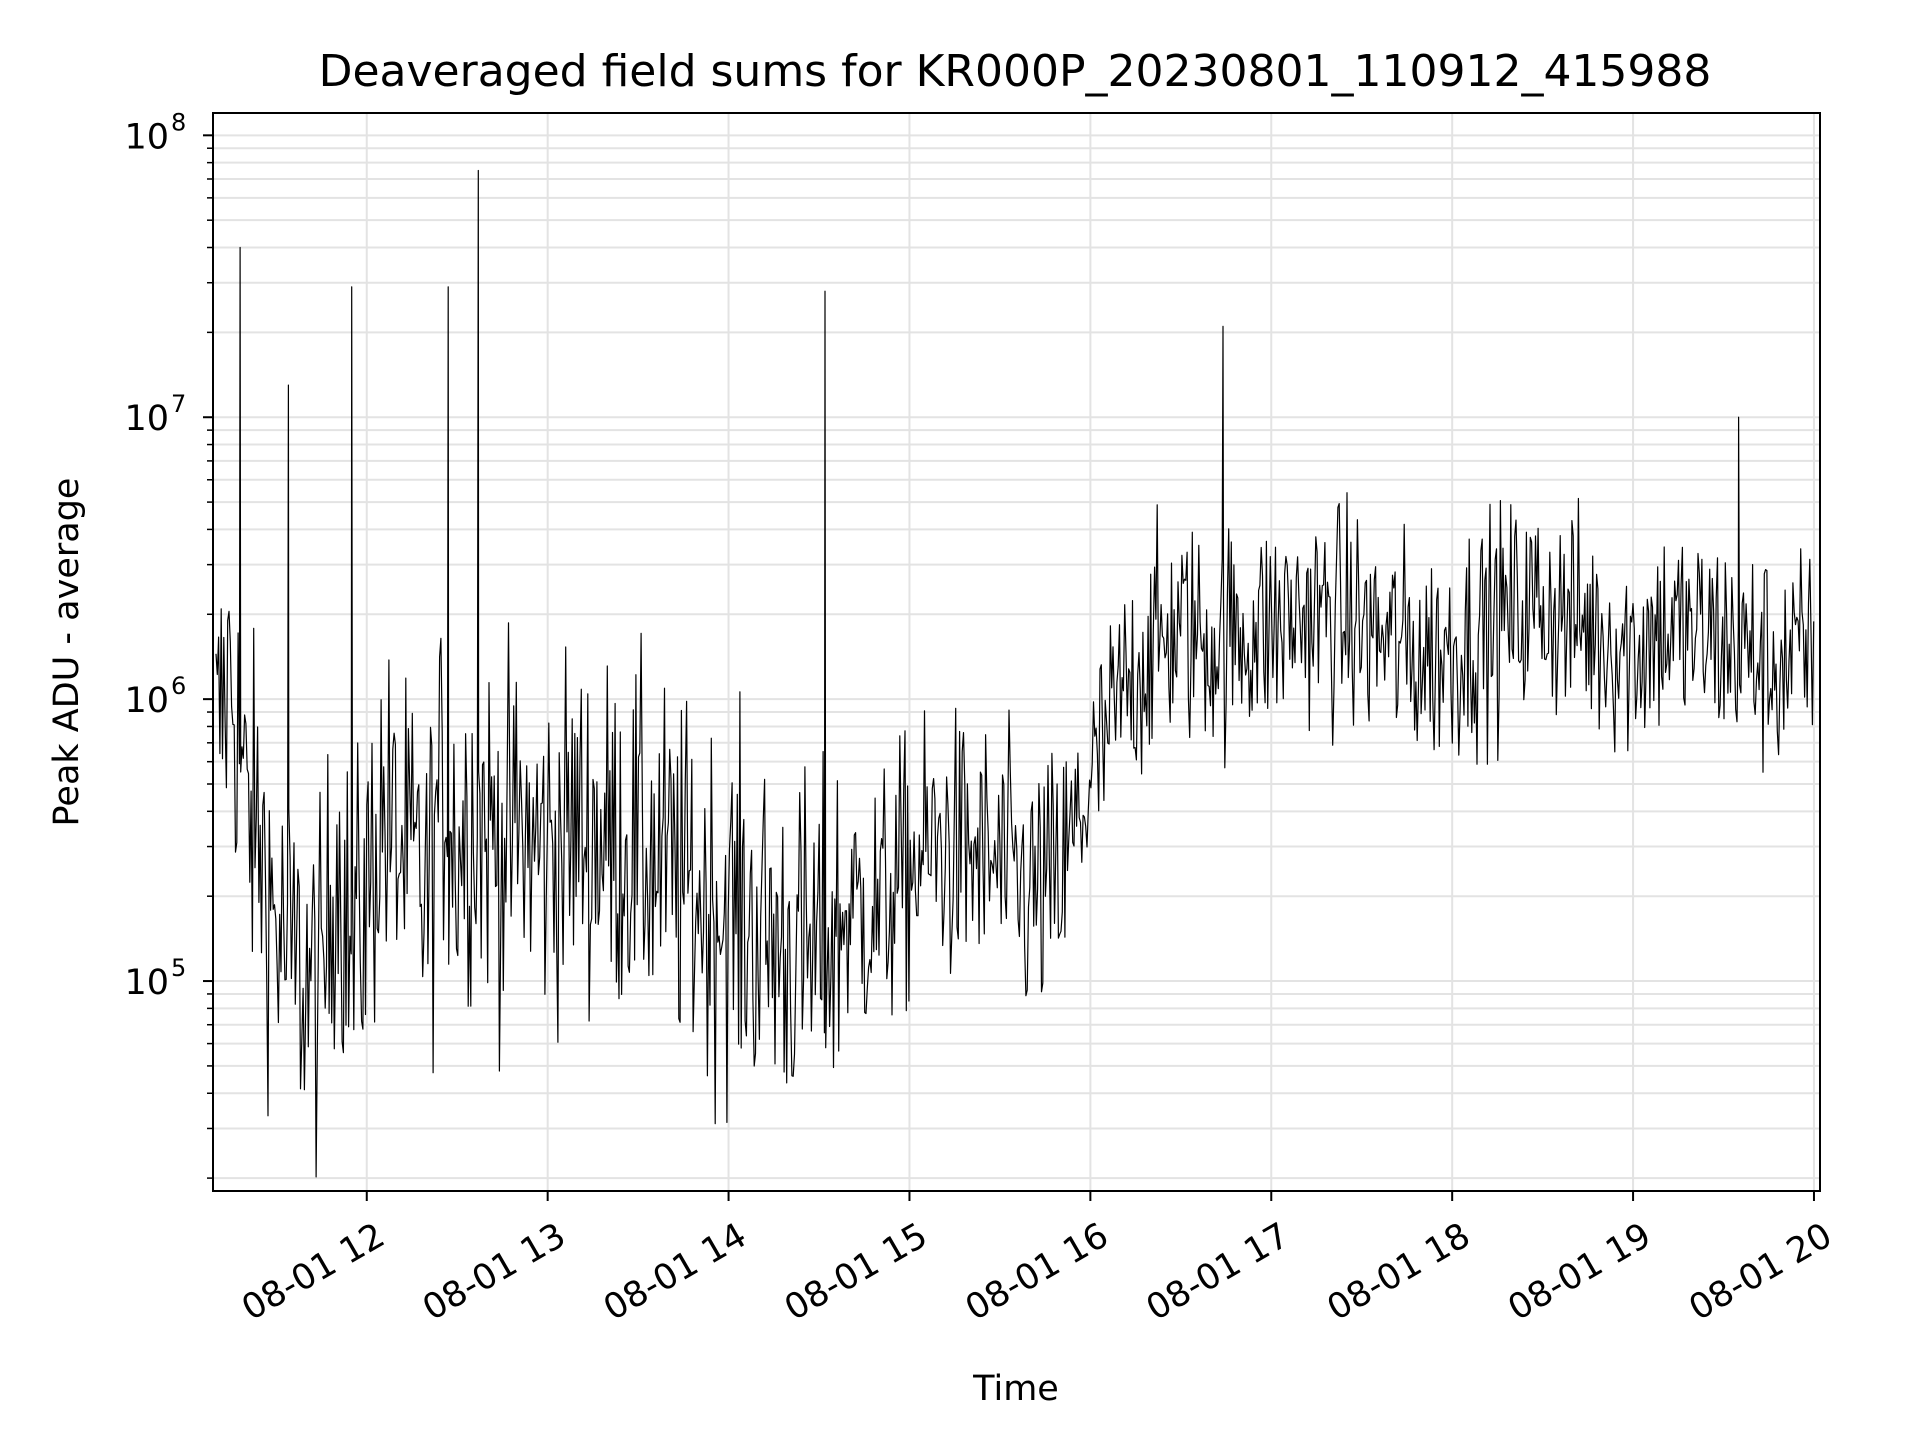 The width and height of the screenshot is (1920, 1440). Describe the element at coordinates (178, 404) in the screenshot. I see `y-tick-exponent: 7` at that location.